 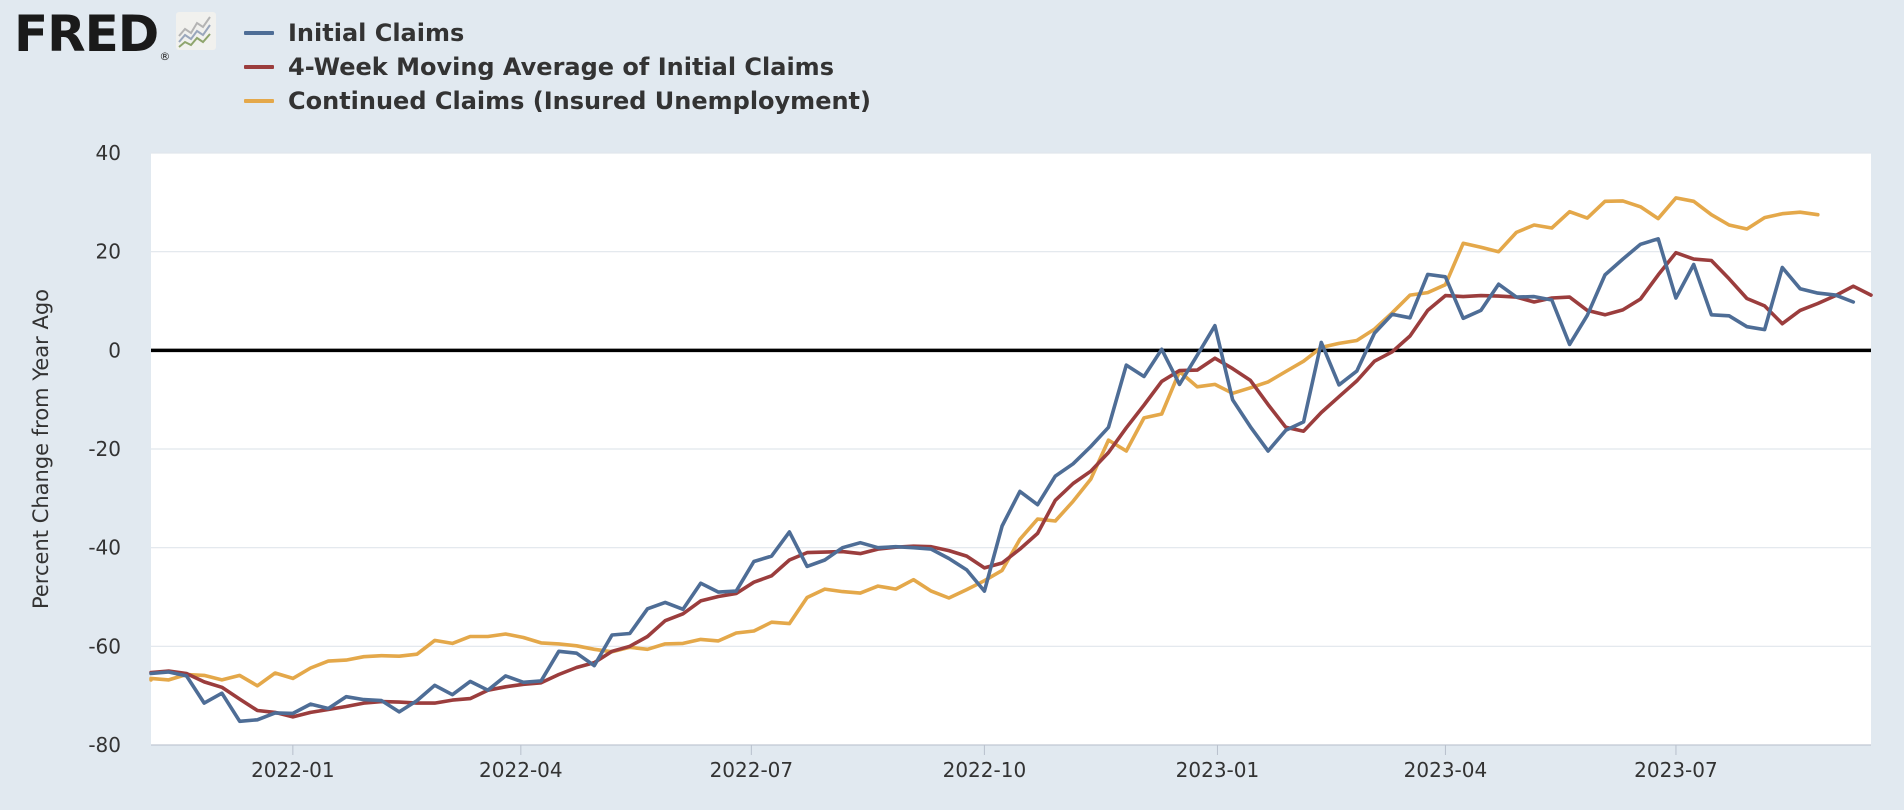 I want to click on legend-label: Initial Claims, so click(x=376, y=33).